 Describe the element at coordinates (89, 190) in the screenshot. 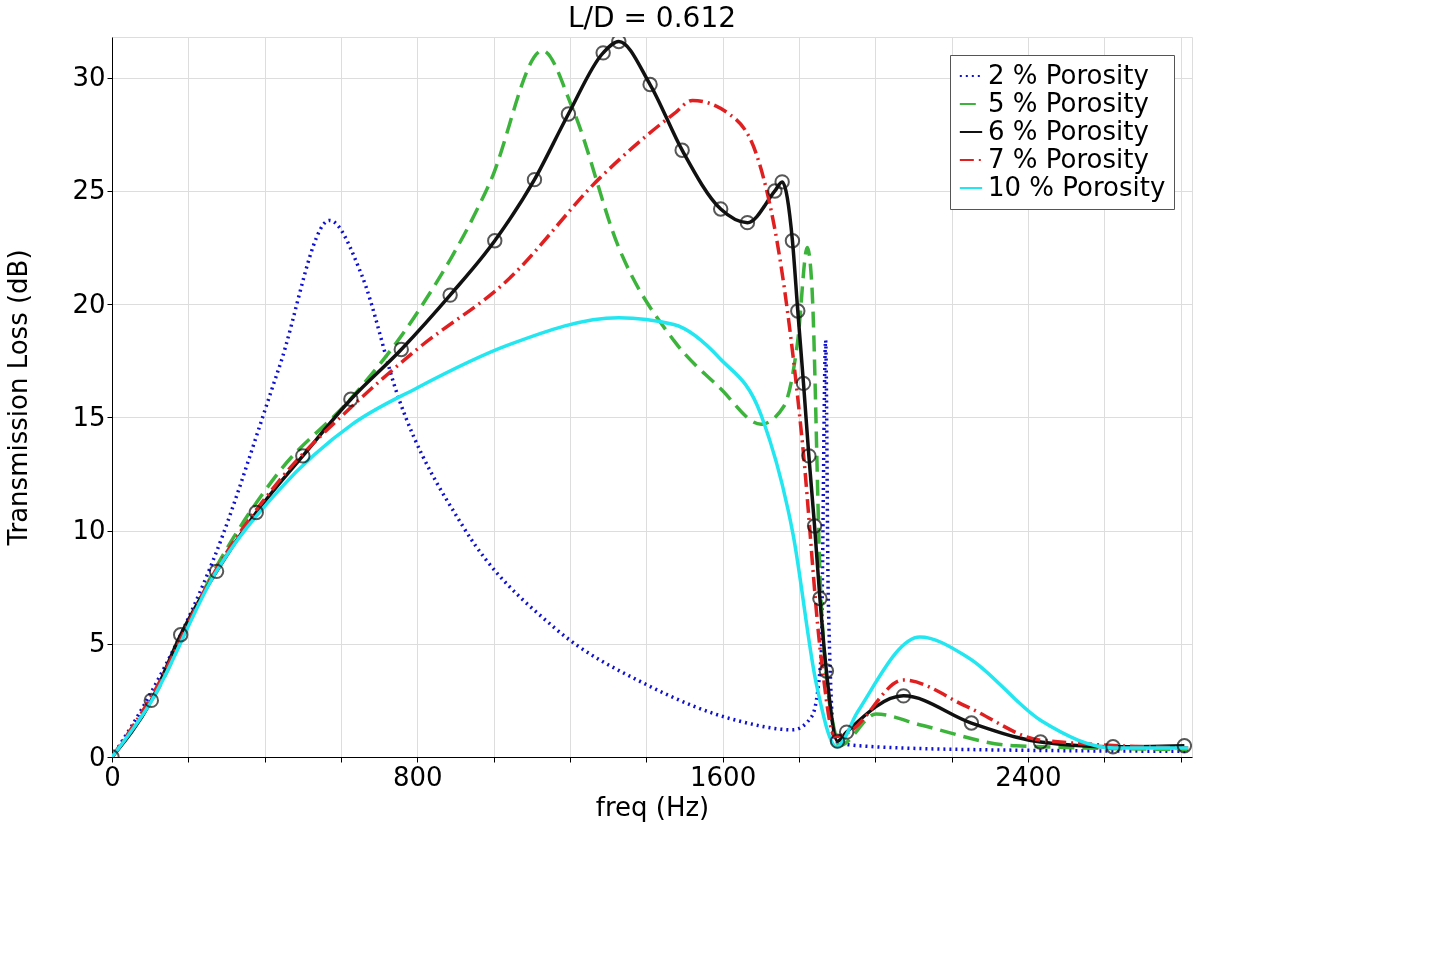

I see `y-tick-label: 25` at that location.